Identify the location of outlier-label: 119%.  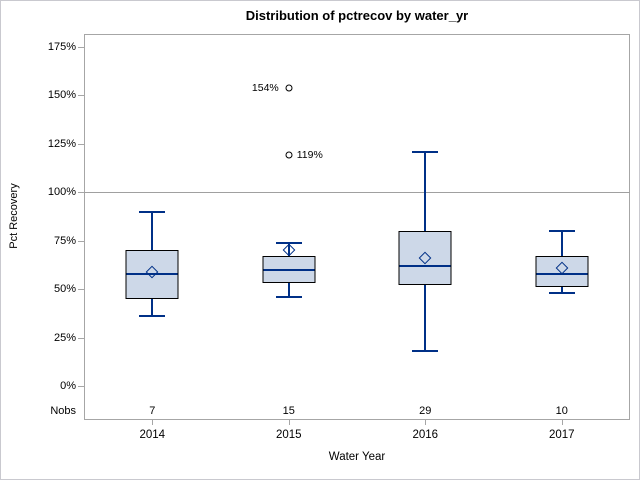
(309, 155).